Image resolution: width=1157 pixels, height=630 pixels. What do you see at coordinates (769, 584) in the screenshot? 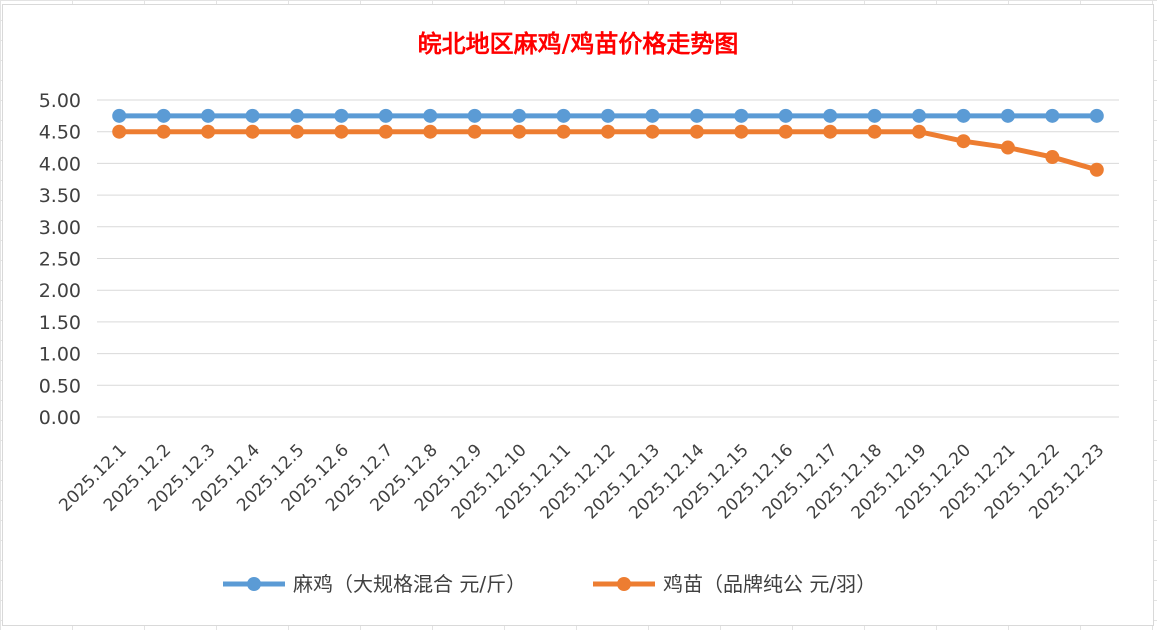
I see `legend-label: 鸡苗（品牌纯公 元/羽）` at bounding box center [769, 584].